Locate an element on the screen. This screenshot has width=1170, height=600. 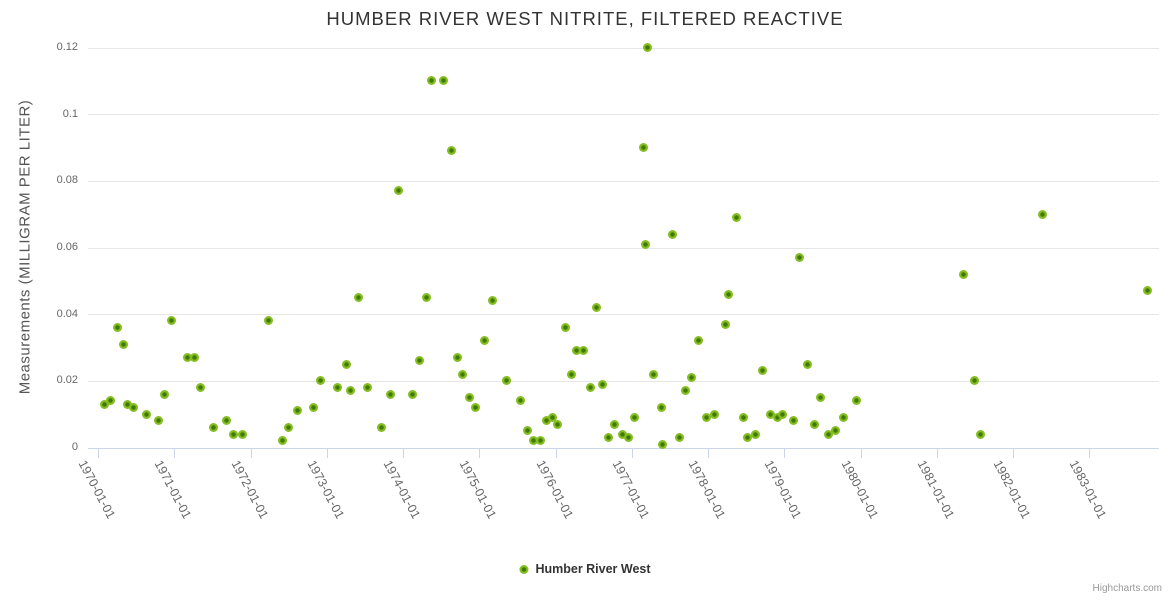
legend-item: Humber River West is located at coordinates (585, 569).